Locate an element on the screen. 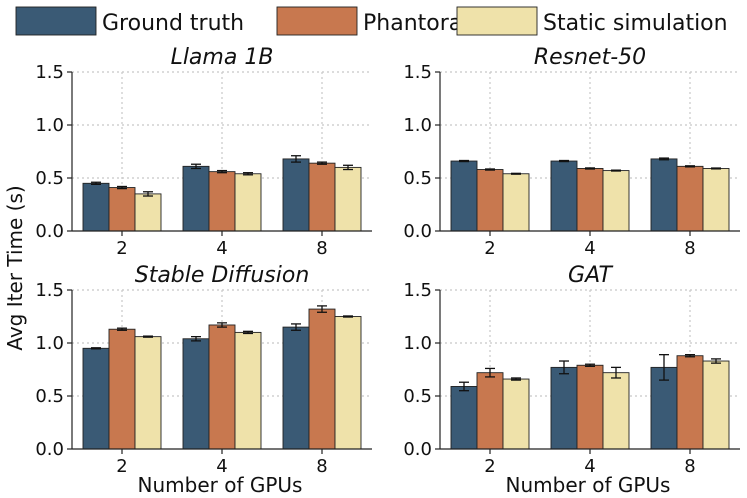 The width and height of the screenshot is (747, 498). panel-title: GAT is located at coordinates (590, 275).